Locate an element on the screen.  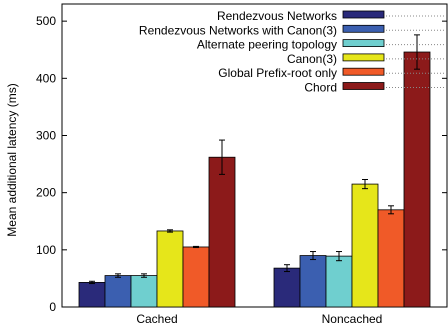
y-tick-label: 300 is located at coordinates (46, 135).